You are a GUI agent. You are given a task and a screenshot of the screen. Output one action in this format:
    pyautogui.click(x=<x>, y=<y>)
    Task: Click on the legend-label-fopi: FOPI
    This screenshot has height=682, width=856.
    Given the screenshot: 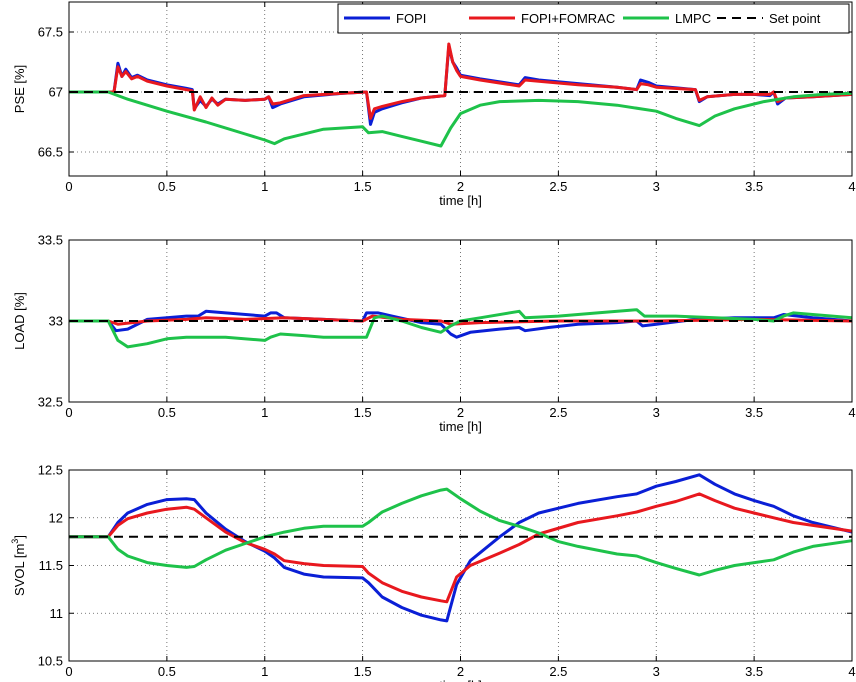 What is the action you would take?
    pyautogui.click(x=411, y=18)
    